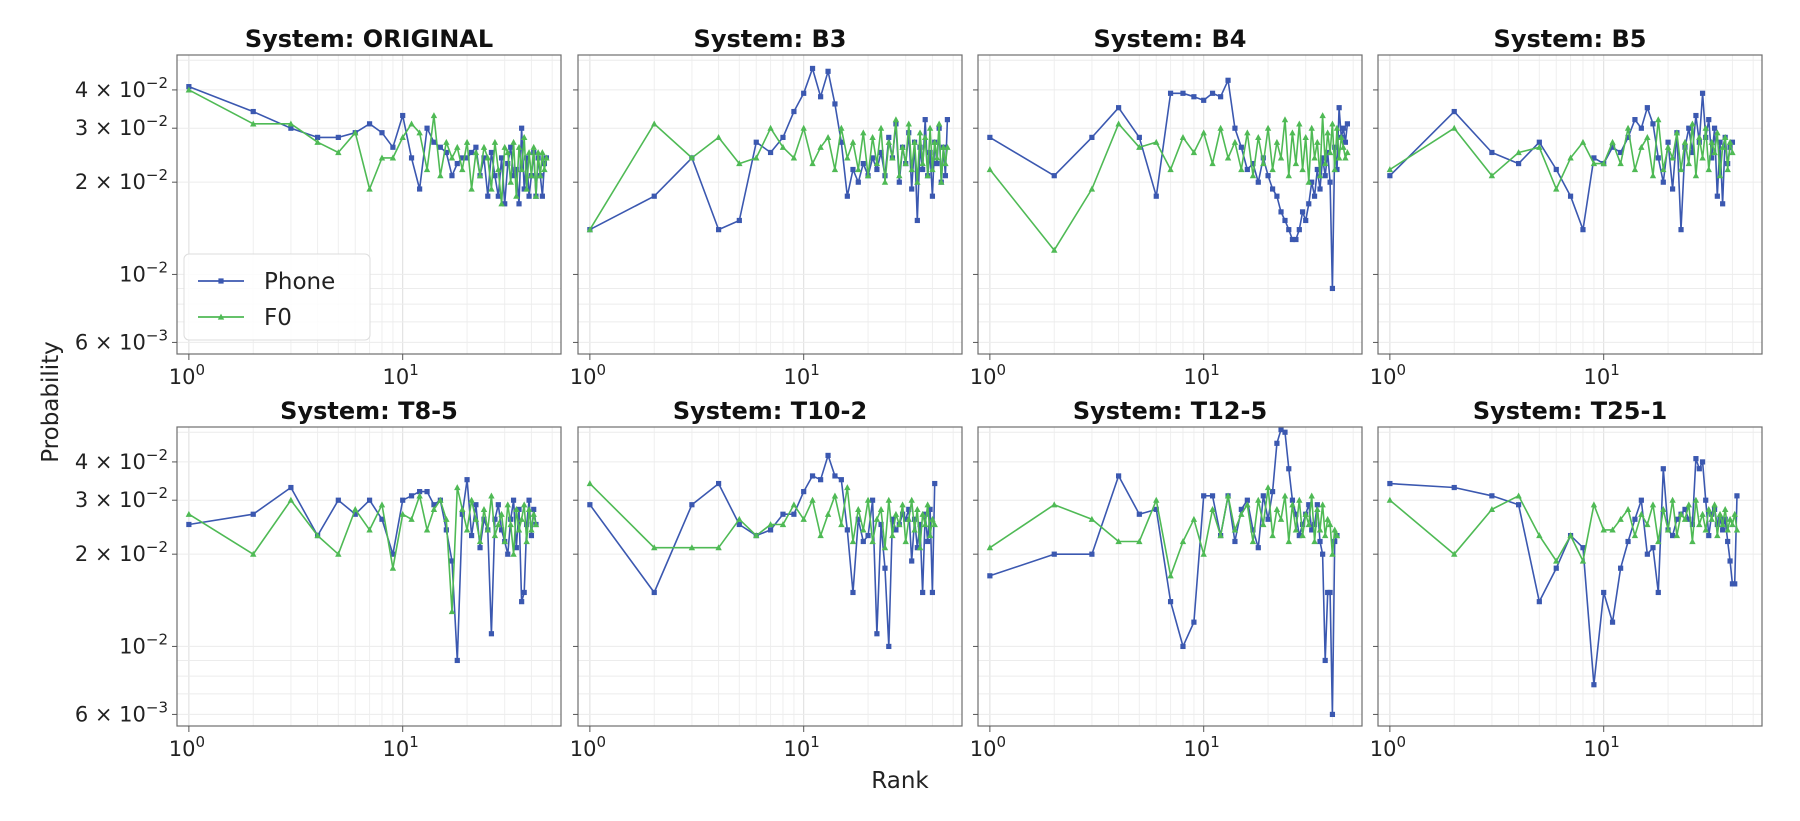 The height and width of the screenshot is (821, 1800). Describe the element at coordinates (1163, 531) in the screenshot. I see `series-line` at that location.